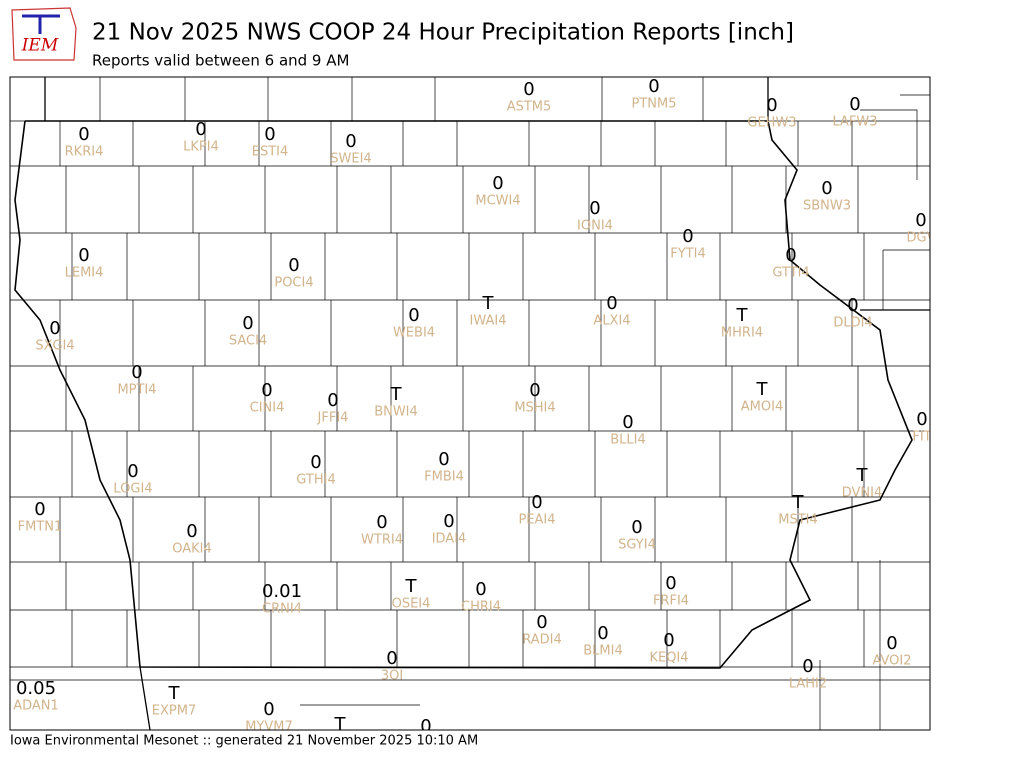 This screenshot has height=768, width=1024. What do you see at coordinates (315, 480) in the screenshot?
I see `station-id: GTHI4` at bounding box center [315, 480].